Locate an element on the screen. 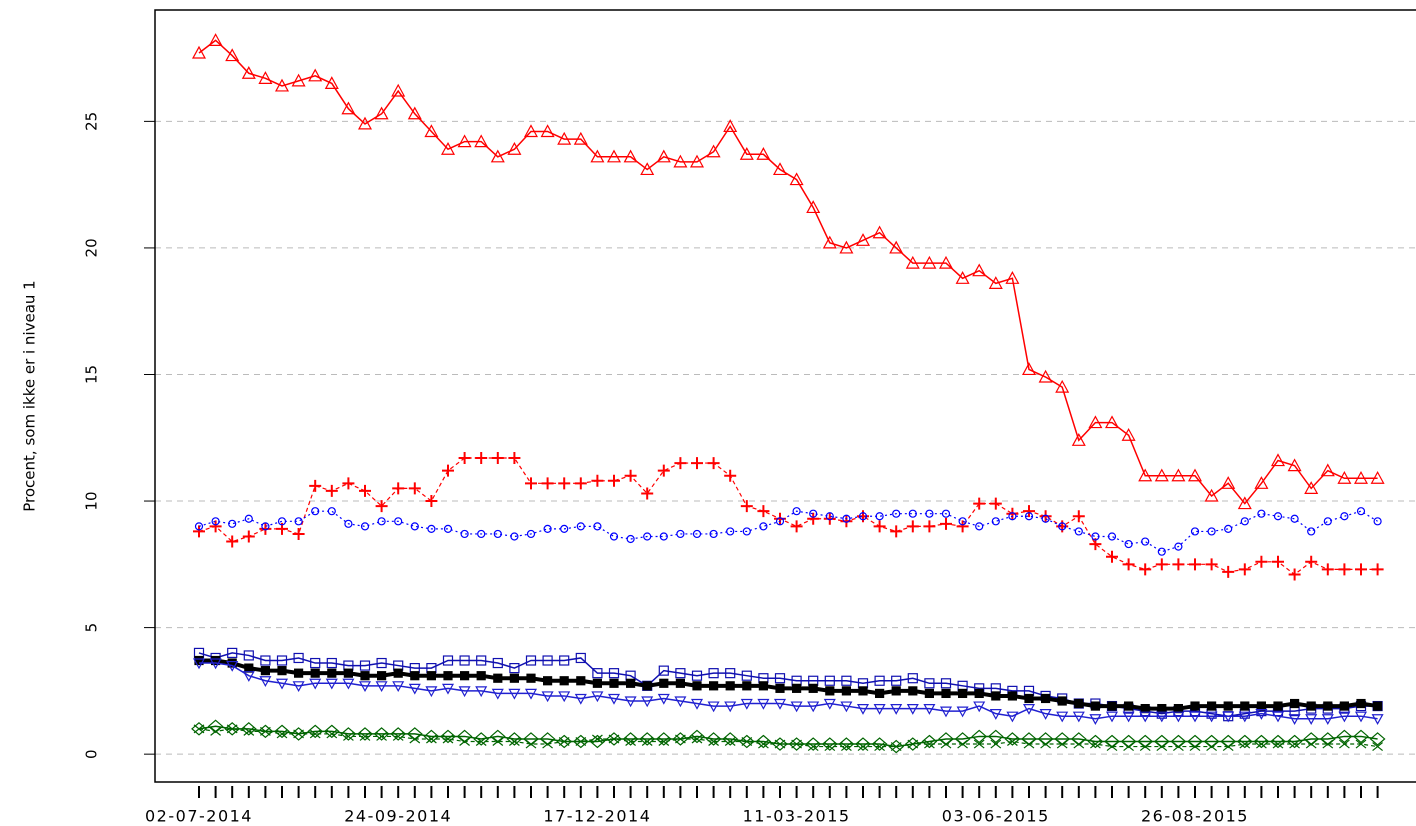 The width and height of the screenshot is (1416, 826). y-tick-label: 5 is located at coordinates (92, 628).